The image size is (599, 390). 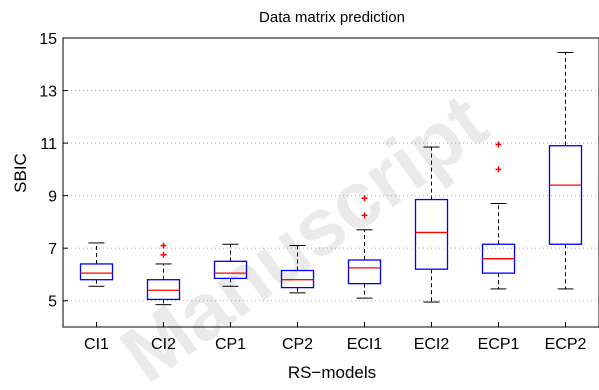 I want to click on box-eci2, so click(x=431, y=224).